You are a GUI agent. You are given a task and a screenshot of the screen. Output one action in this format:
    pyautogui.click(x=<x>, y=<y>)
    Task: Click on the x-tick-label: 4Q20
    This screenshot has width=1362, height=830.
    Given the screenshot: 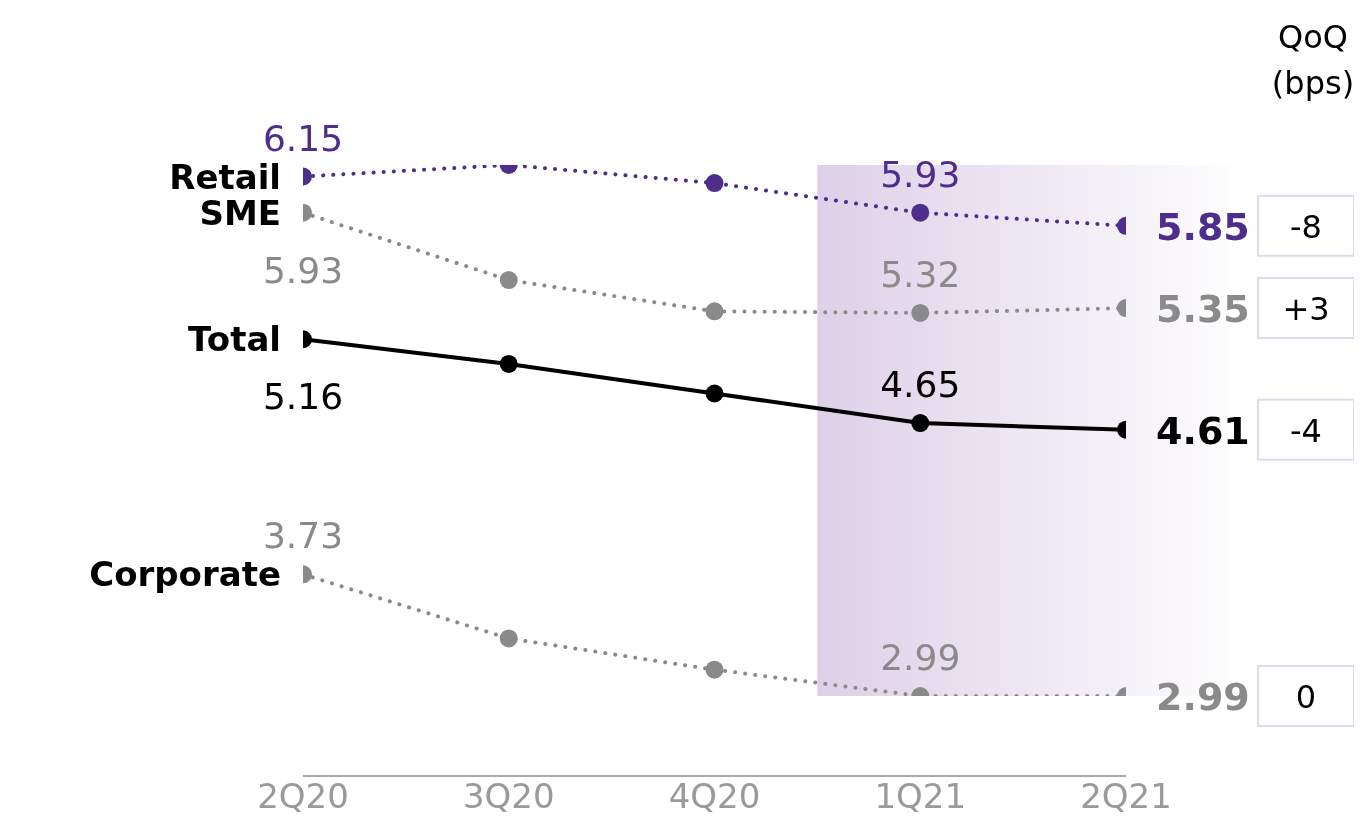 What is the action you would take?
    pyautogui.click(x=714, y=796)
    